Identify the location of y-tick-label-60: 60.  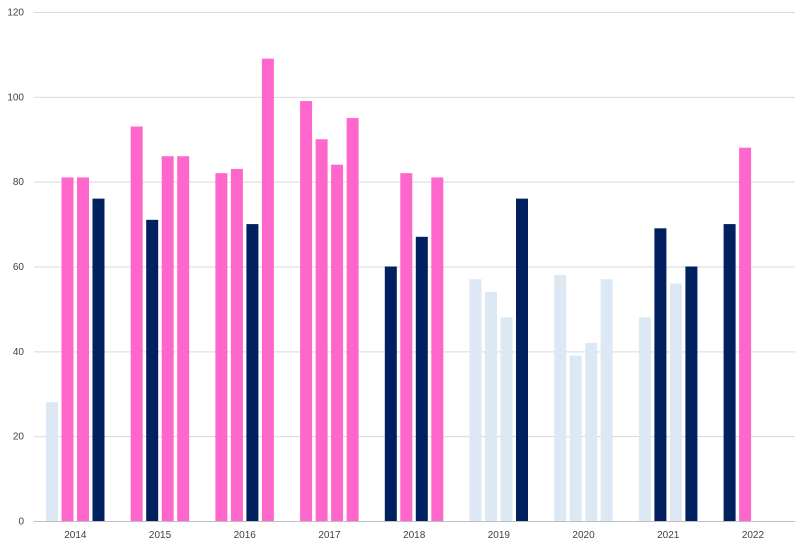
(19, 267).